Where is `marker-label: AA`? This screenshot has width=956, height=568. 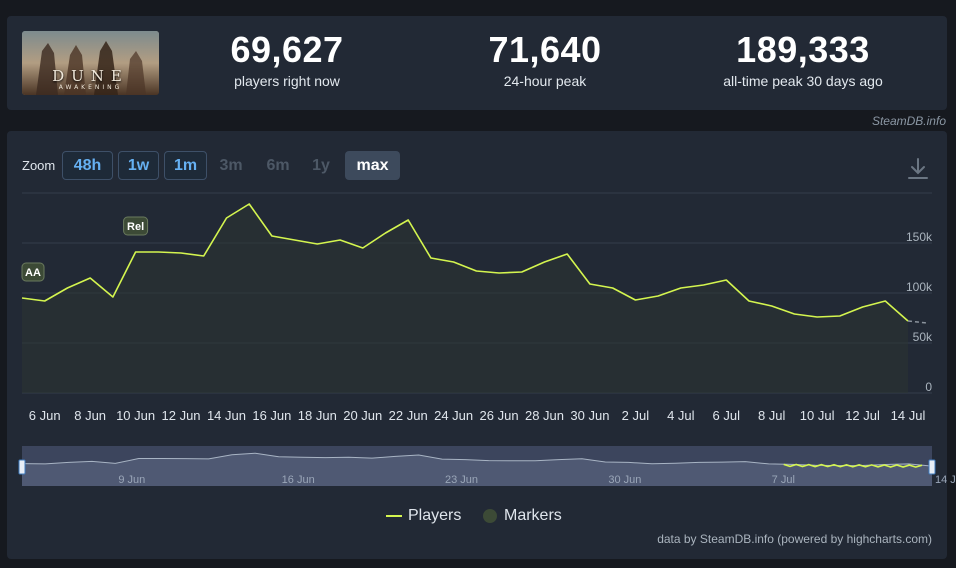
marker-label: AA is located at coordinates (33, 273).